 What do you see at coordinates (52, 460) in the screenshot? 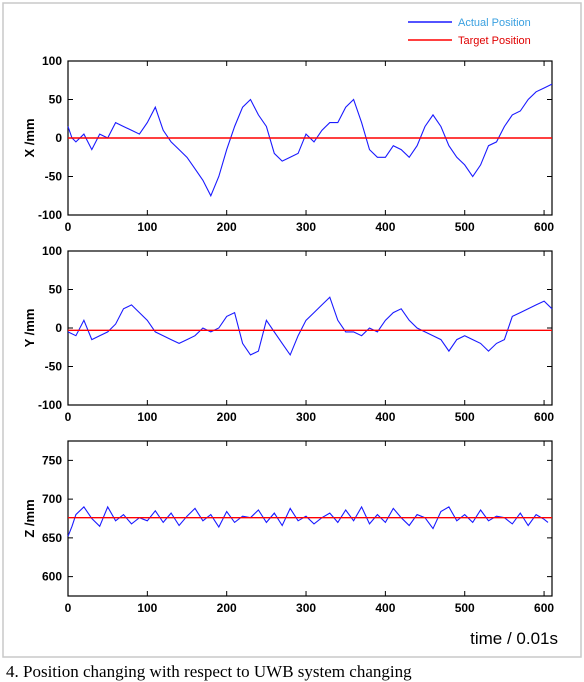
I see `y-tick-label: 750` at bounding box center [52, 460].